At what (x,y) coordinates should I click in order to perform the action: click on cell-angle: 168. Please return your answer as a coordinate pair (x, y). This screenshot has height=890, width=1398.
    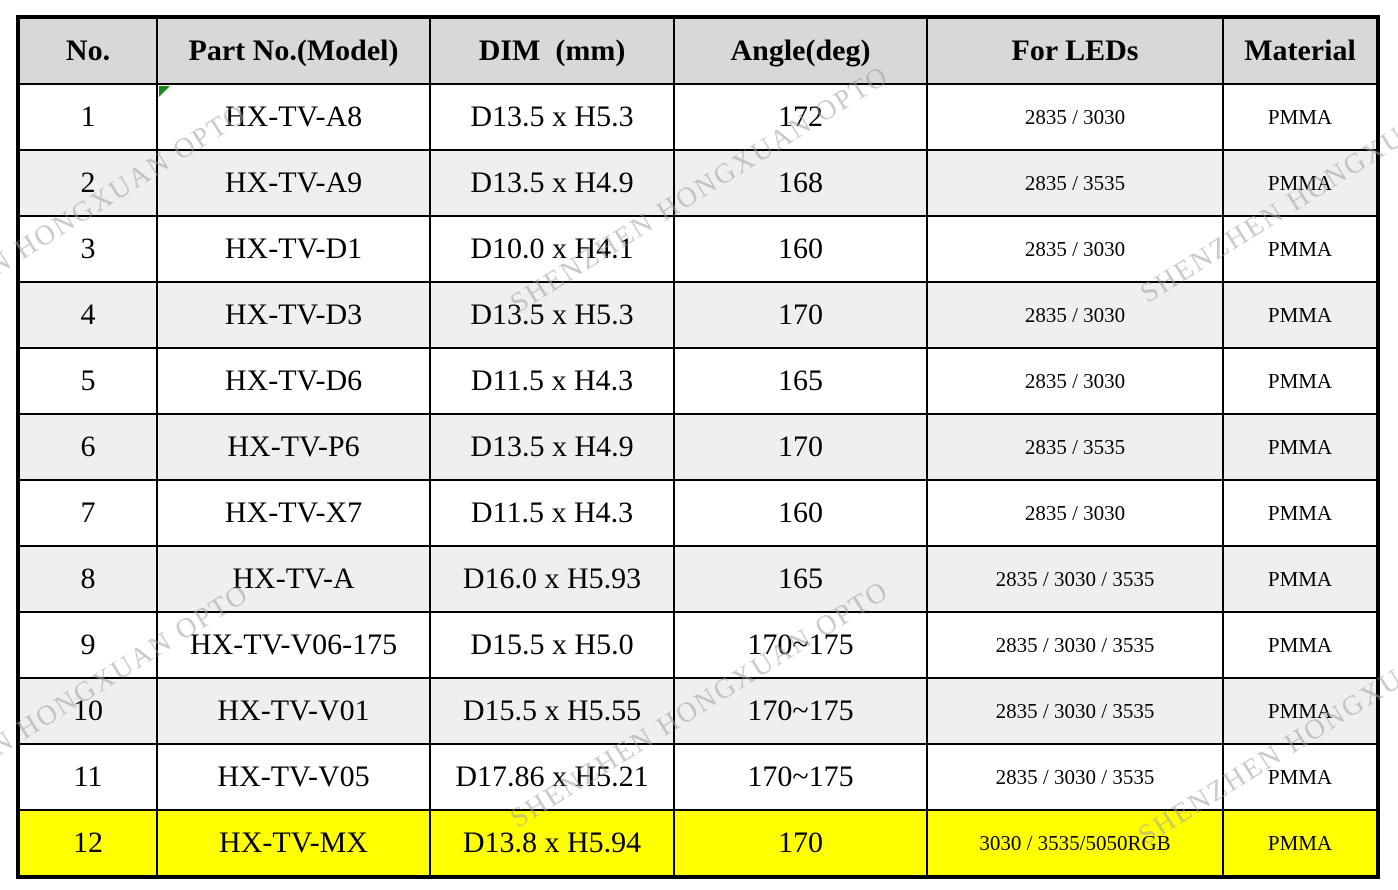
    Looking at the image, I should click on (800, 183).